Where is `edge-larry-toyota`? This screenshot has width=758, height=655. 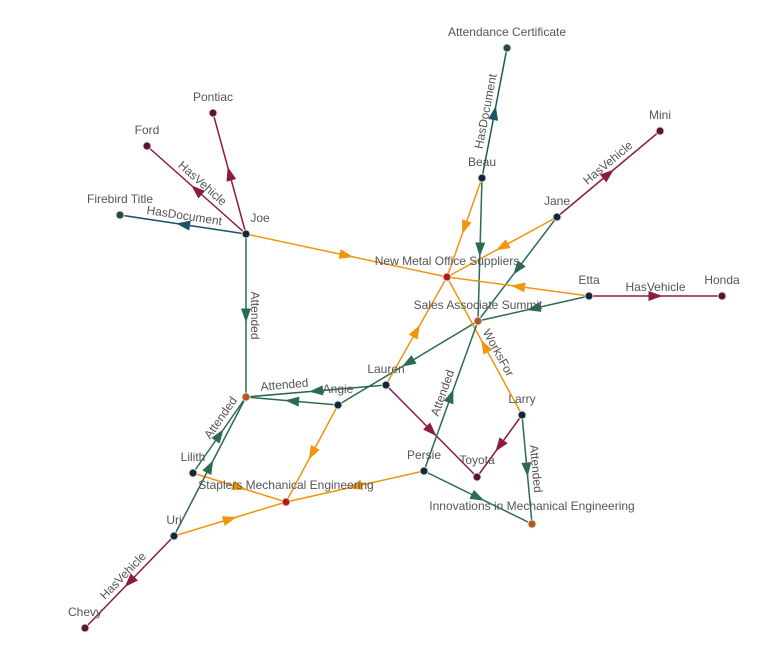 edge-larry-toyota is located at coordinates (499, 446).